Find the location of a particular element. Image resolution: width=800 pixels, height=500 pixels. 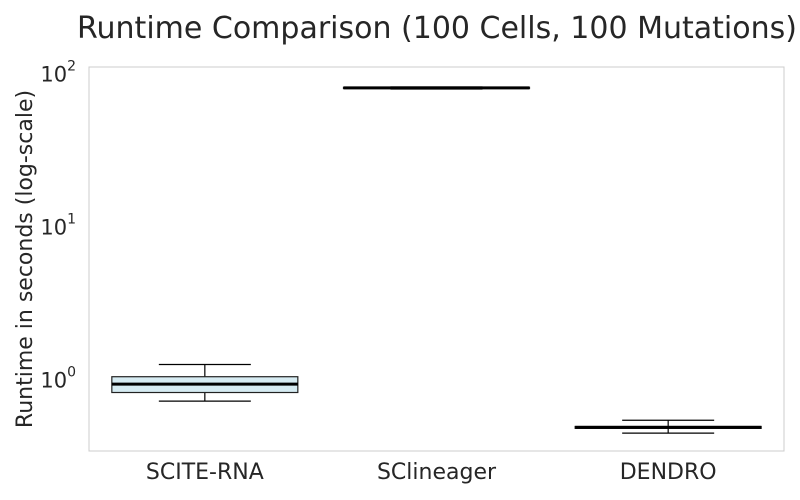

x-tick-labels: SCITE-RNA SClineager DENDRO is located at coordinates (431, 472).